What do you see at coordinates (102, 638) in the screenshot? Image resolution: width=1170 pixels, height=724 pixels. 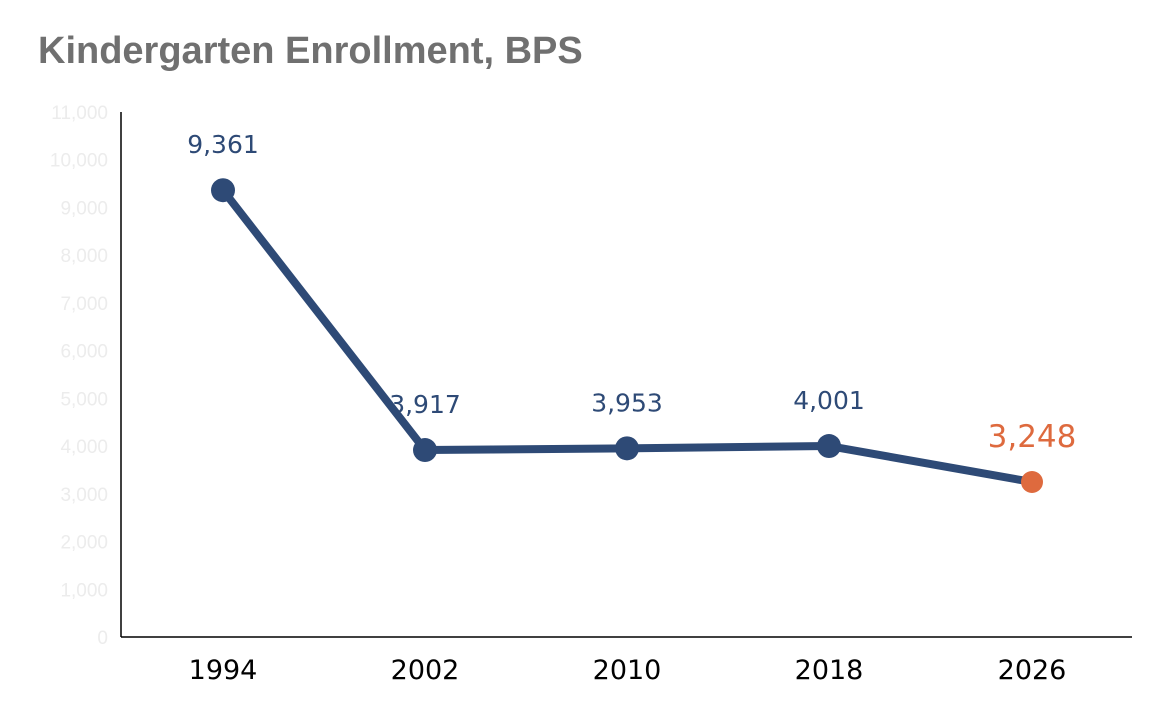 I see `y-tick-label: 0` at bounding box center [102, 638].